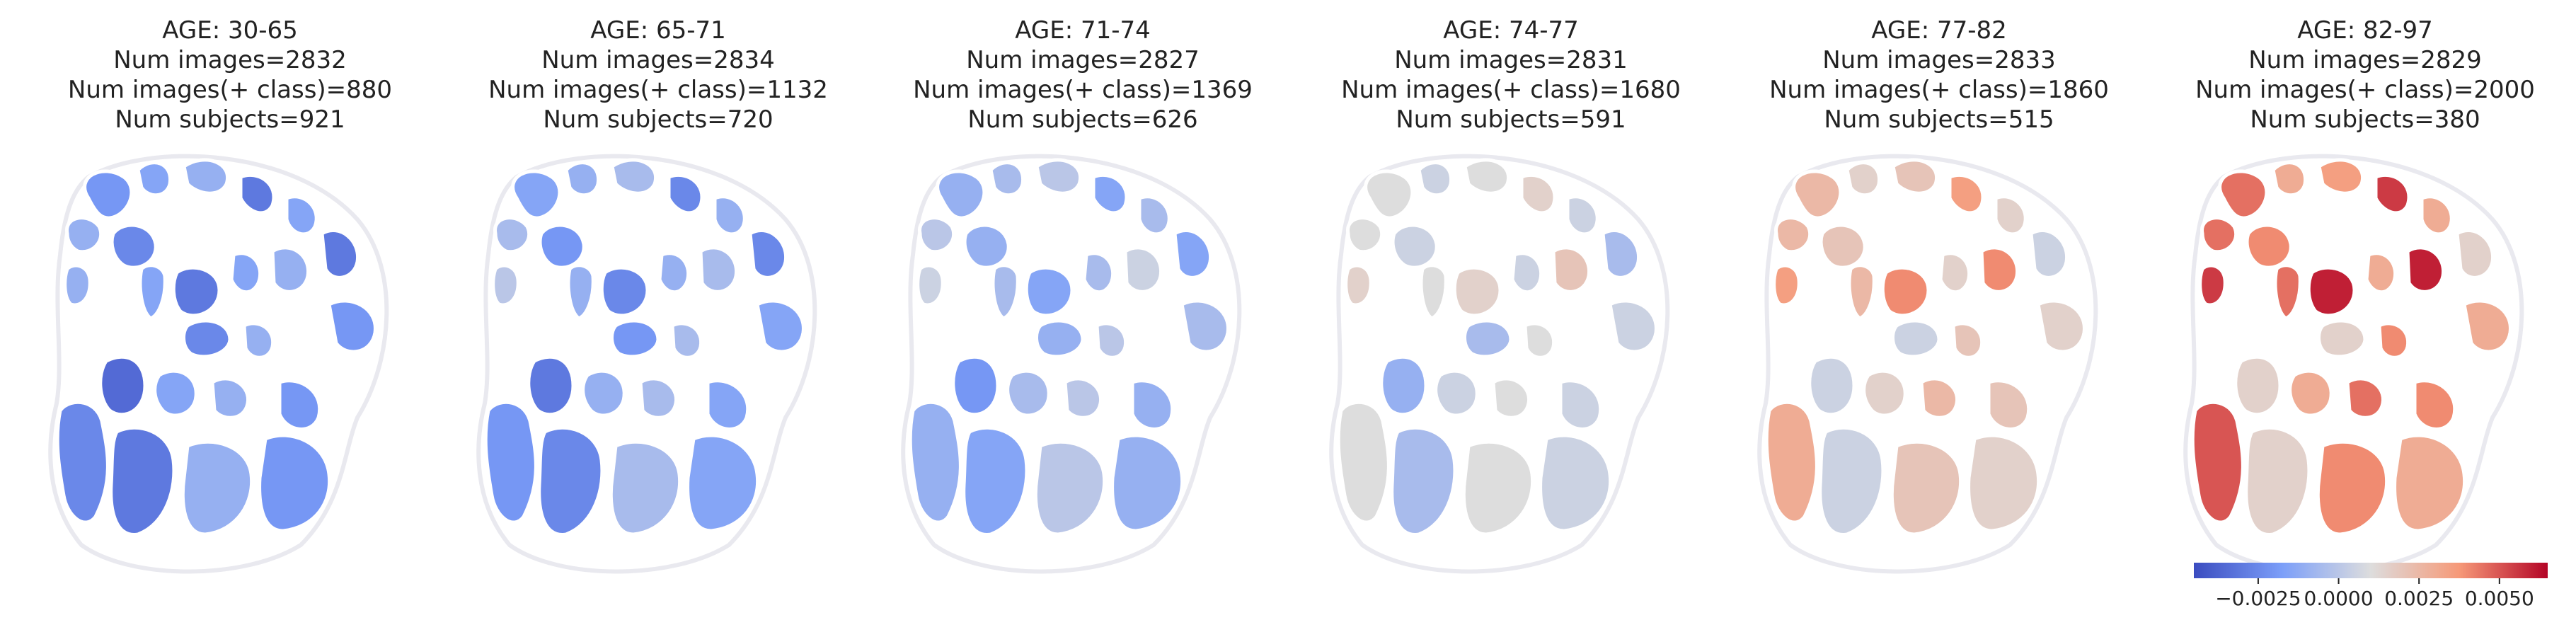 The image size is (2576, 637). I want to click on title-num-subjects: Num subjects=720, so click(658, 119).